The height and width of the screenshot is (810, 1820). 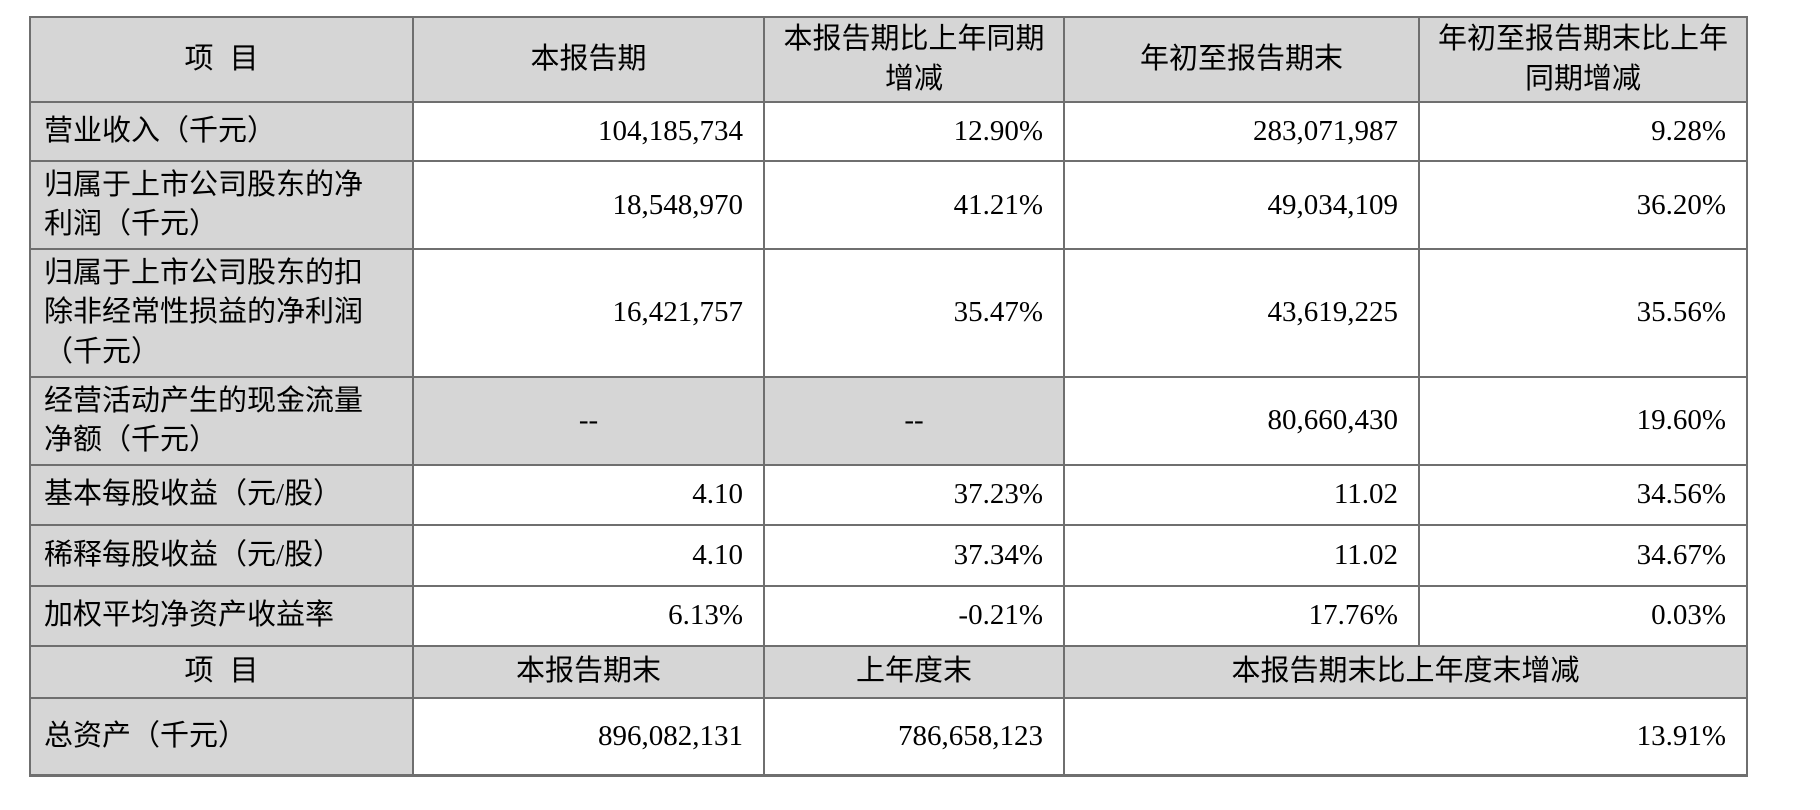 What do you see at coordinates (1241, 131) in the screenshot?
I see `value-cell: 283,071,987` at bounding box center [1241, 131].